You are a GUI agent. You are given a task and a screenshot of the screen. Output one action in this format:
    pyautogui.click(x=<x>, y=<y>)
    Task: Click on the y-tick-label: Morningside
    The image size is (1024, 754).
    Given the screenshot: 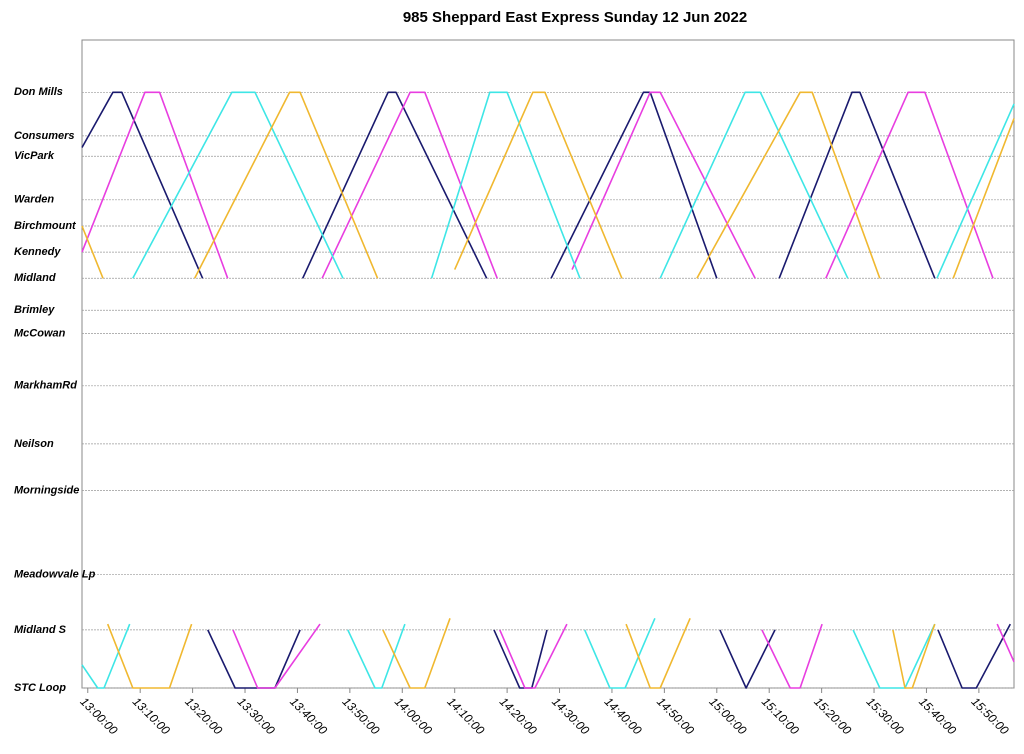 What is the action you would take?
    pyautogui.click(x=46, y=490)
    